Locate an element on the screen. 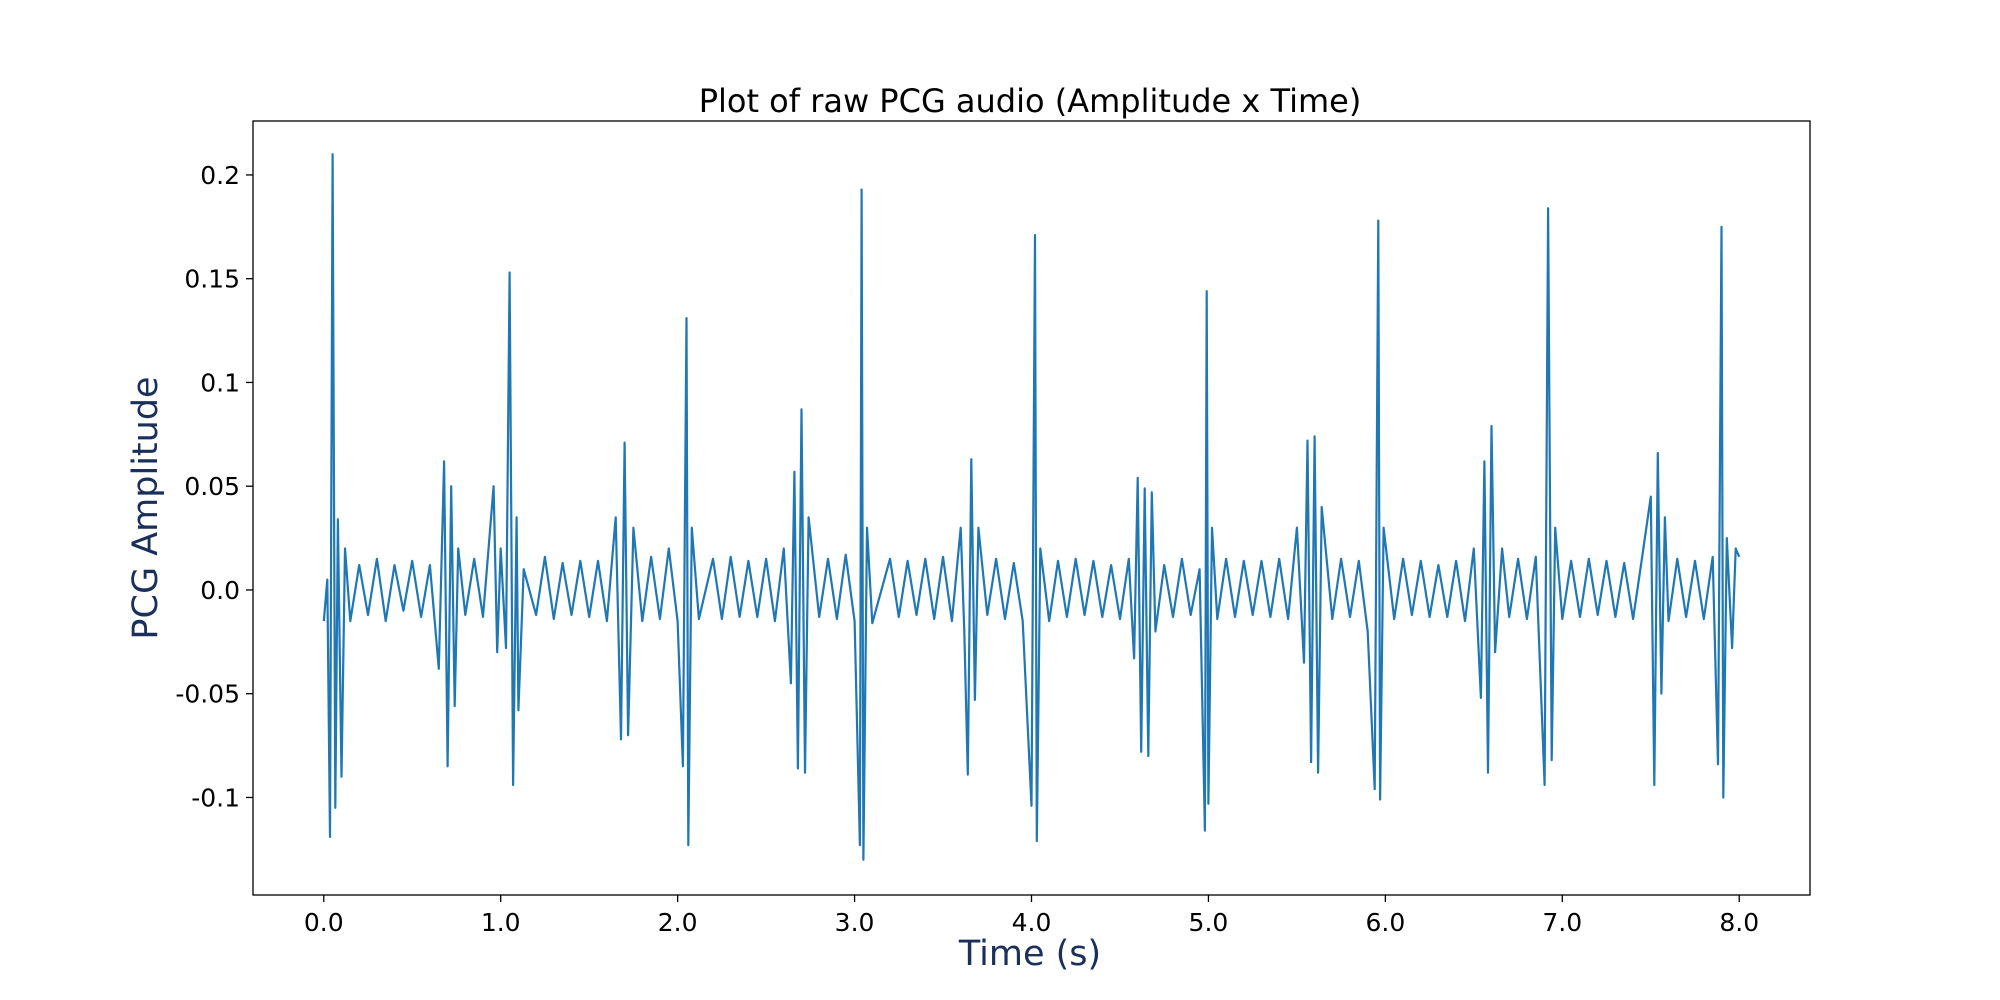 The height and width of the screenshot is (1000, 2000). y-axis: 0.2 0.15 0.1 0.05 0.0 -0.05 -0.1 is located at coordinates (214, 486).